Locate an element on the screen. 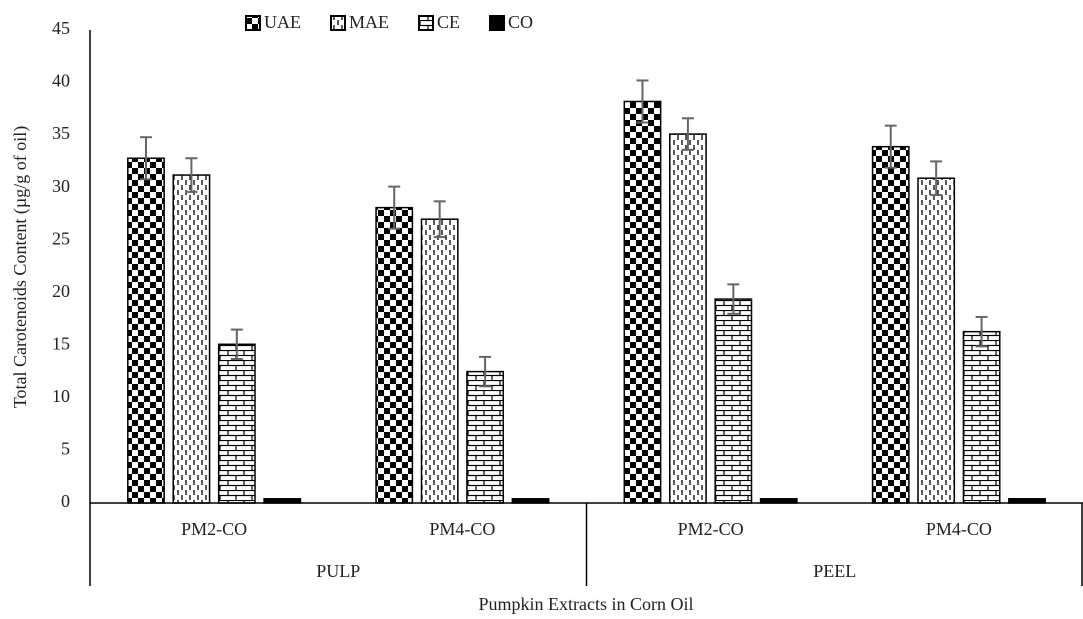 The height and width of the screenshot is (619, 1083). y-axis-label: Total Carotenoids Content (µg/g of oil) is located at coordinates (20, 267).